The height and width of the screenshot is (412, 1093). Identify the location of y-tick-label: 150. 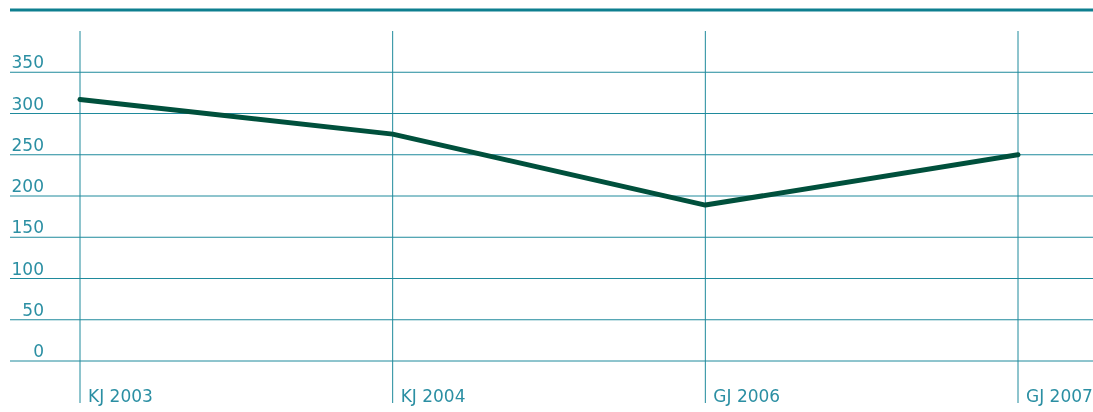
(27, 227).